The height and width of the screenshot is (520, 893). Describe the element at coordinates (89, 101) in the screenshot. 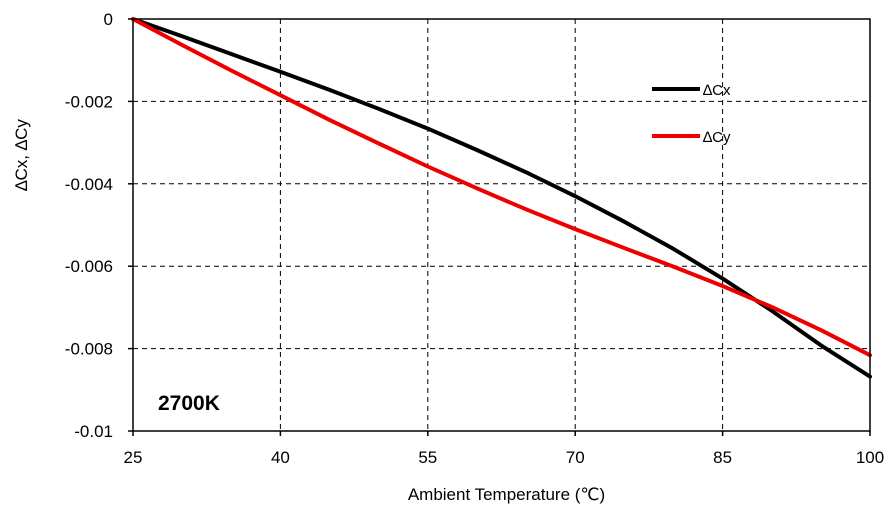

I see `y-tick-label: -0.002` at that location.